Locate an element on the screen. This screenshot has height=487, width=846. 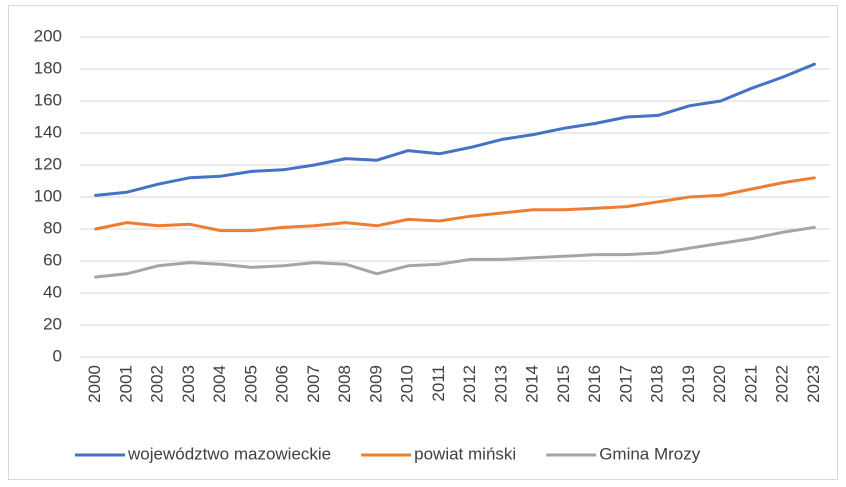
legend-label: Gmina Mrozy is located at coordinates (650, 453).